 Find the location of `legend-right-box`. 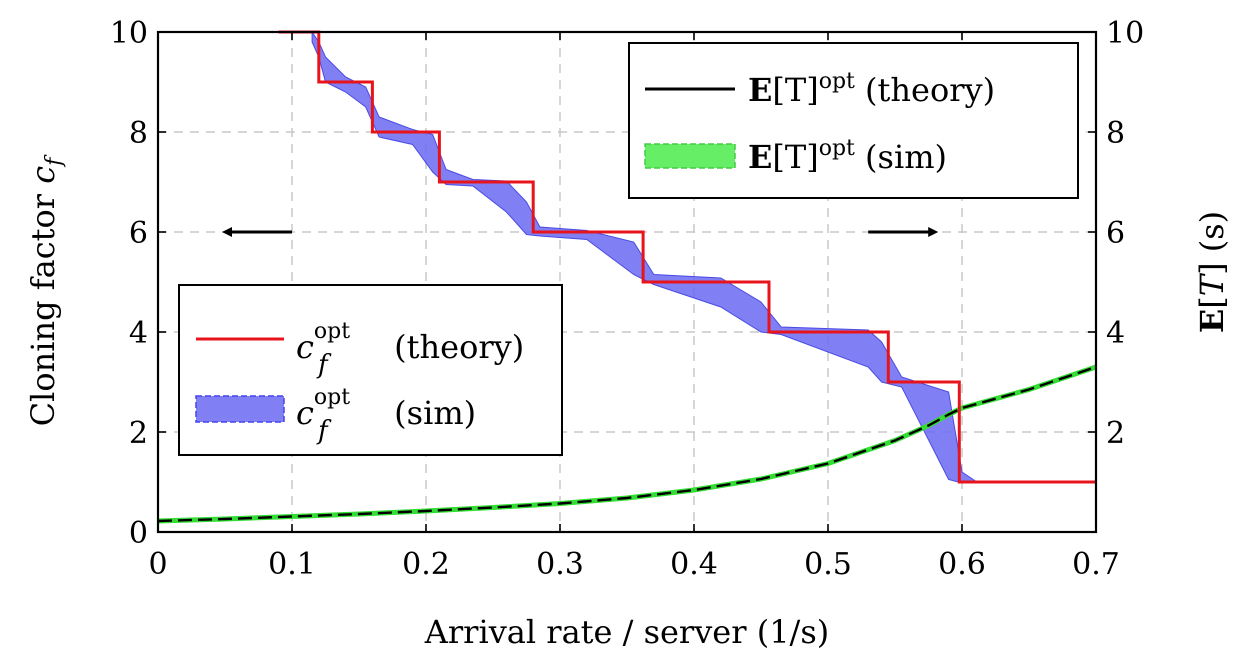

legend-right-box is located at coordinates (853, 120).